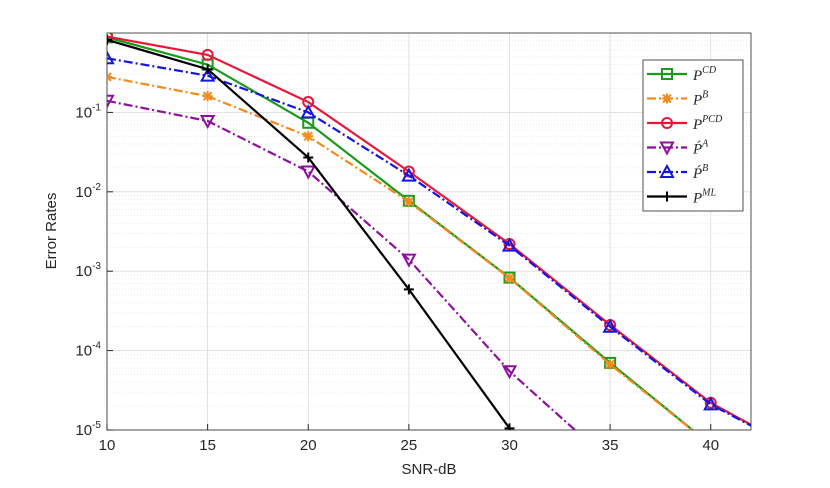  Describe the element at coordinates (88, 350) in the screenshot. I see `y-tick-label: 10⁻⁴` at that location.